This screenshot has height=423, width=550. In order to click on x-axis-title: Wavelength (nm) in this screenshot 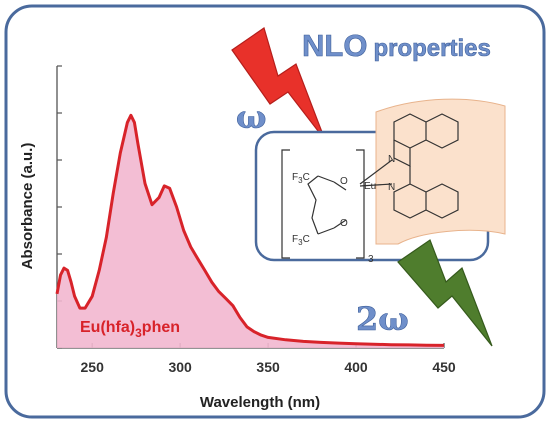, I will do `click(260, 402)`.